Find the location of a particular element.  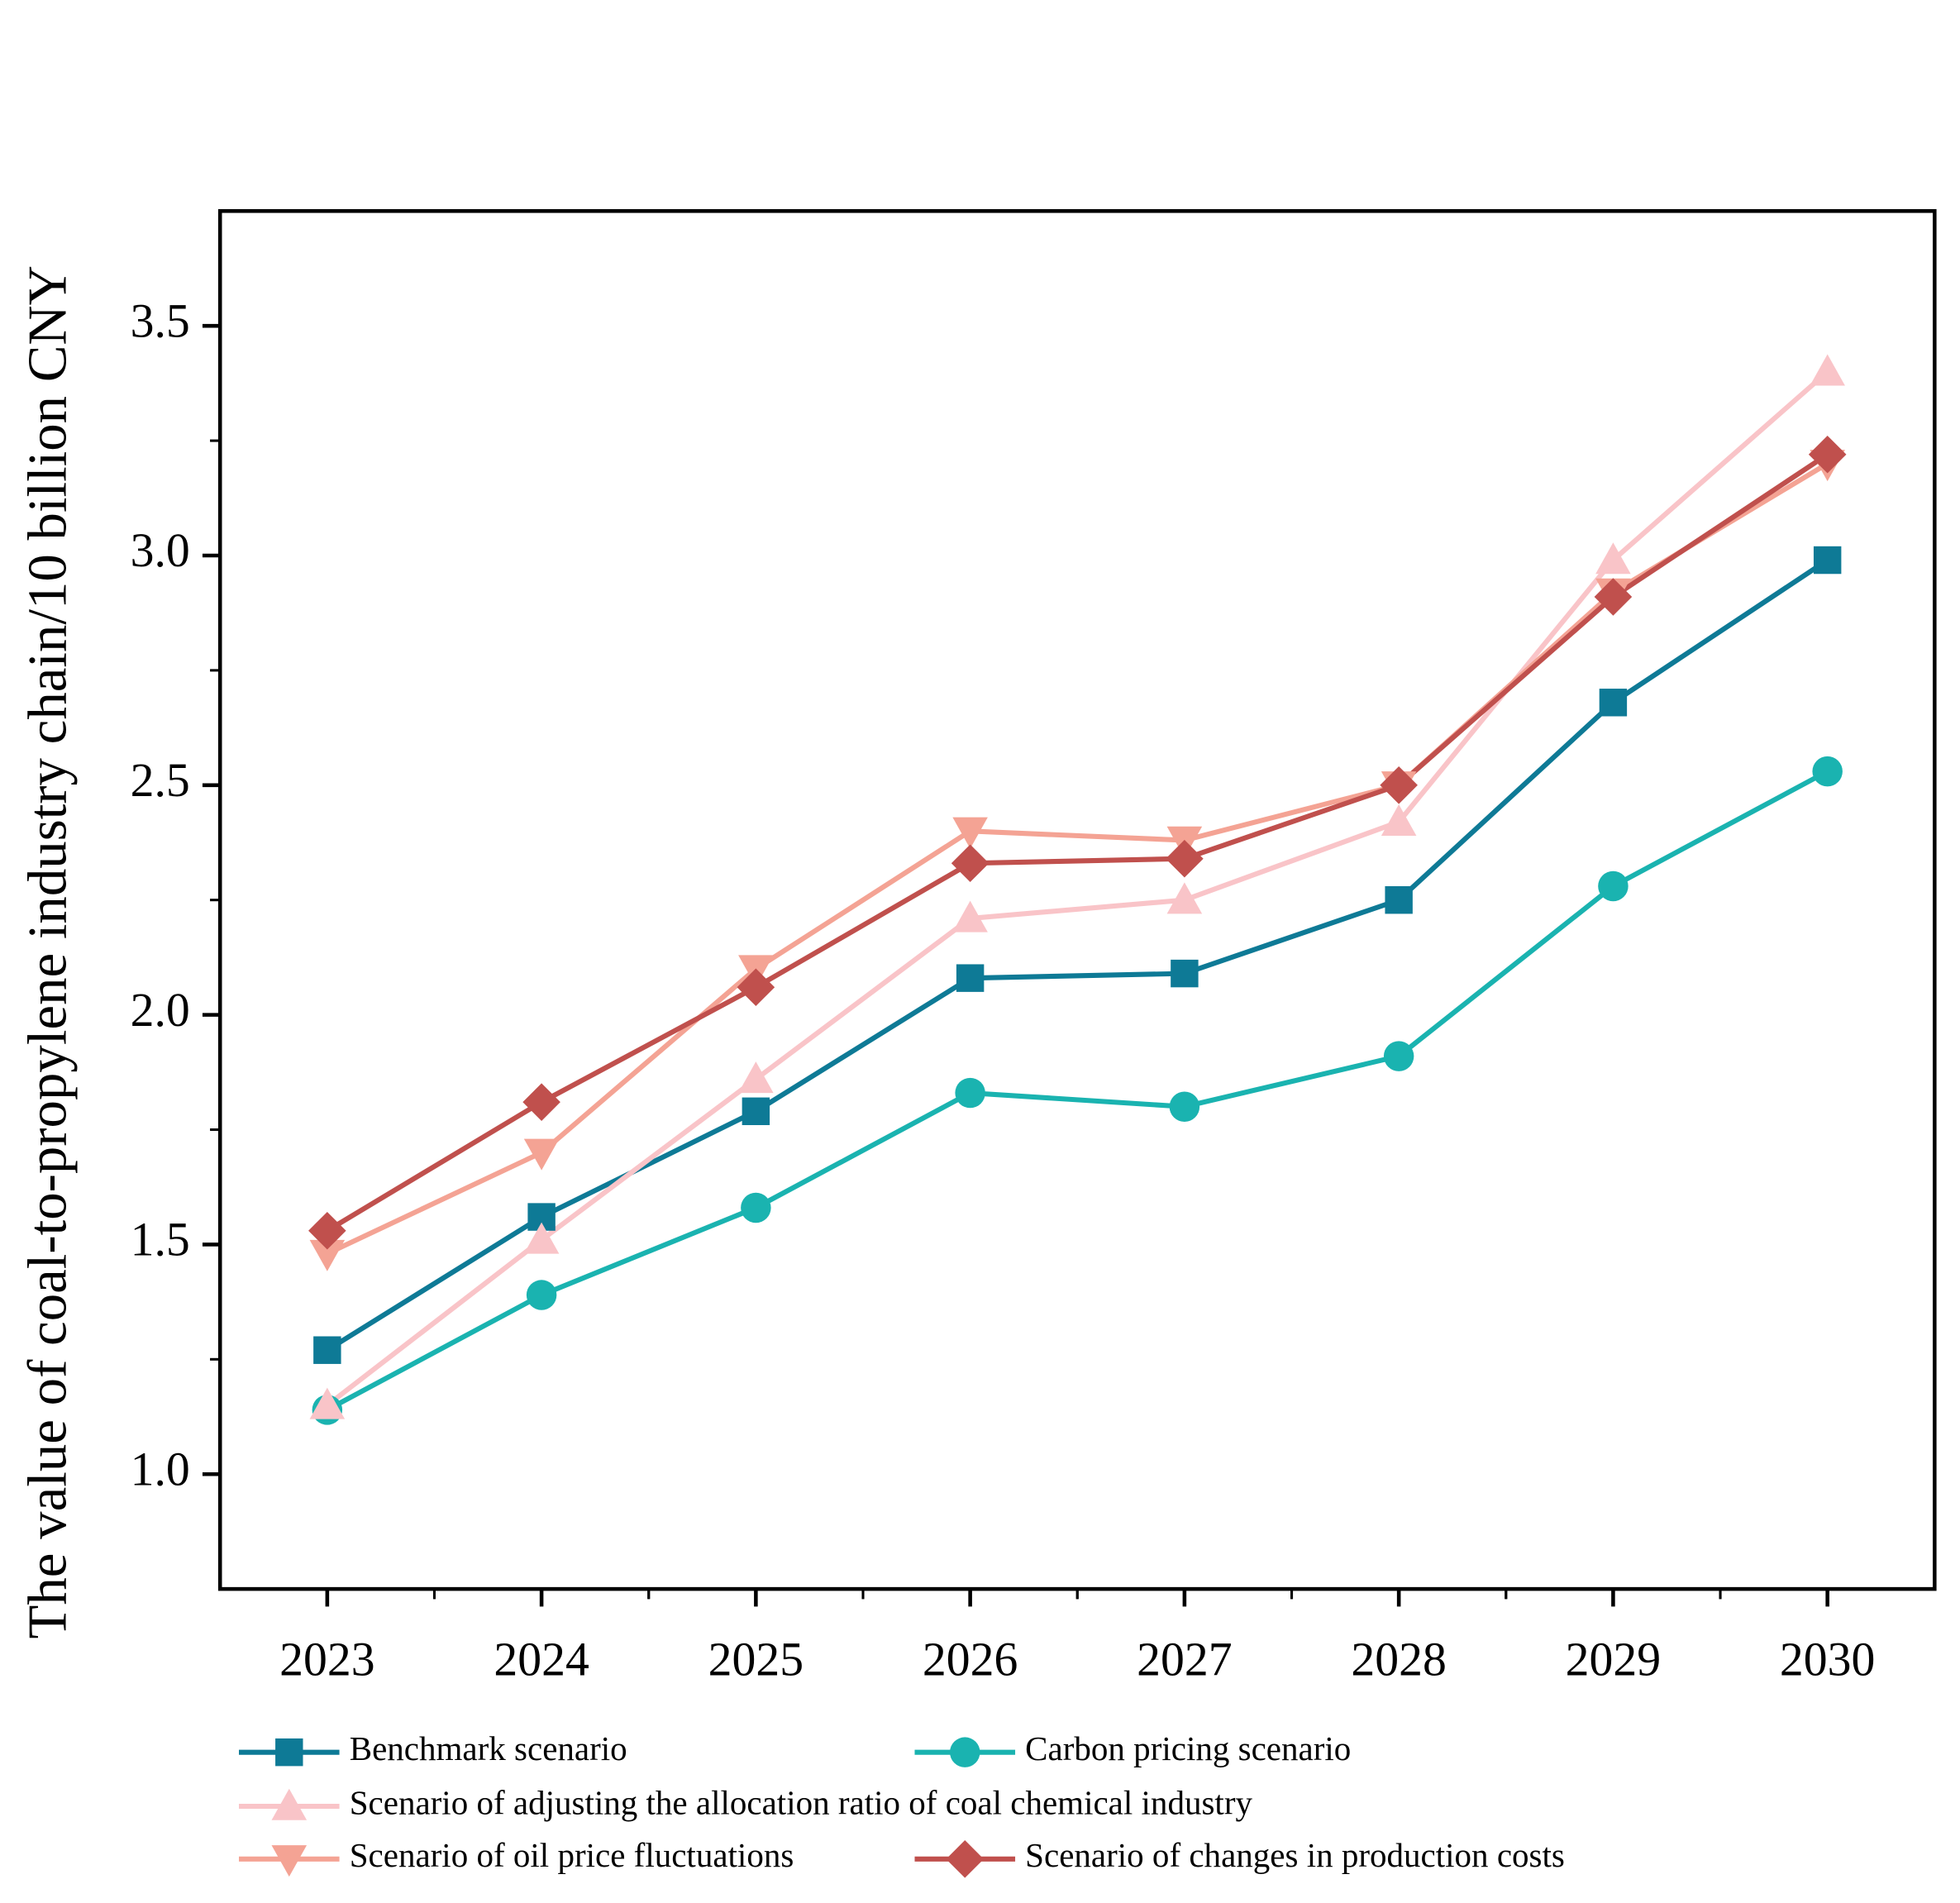

x-tick-label: 2027 is located at coordinates (1184, 1660).